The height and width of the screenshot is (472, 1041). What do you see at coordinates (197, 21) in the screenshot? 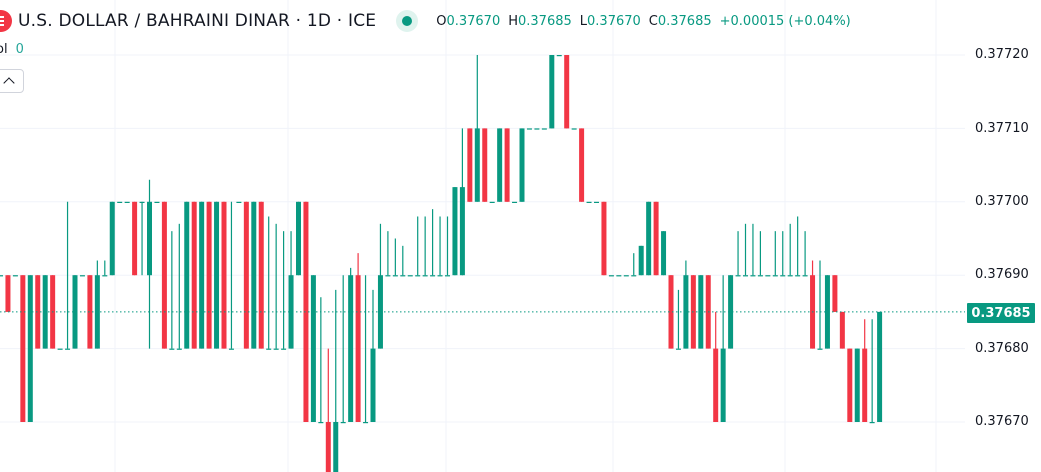
I see `symbol-title: U.S. DOLLAR / BAHRAINI DINAR · 1D · ICE` at bounding box center [197, 21].